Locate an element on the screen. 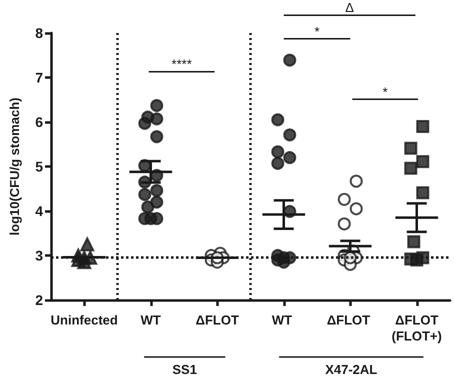 Image resolution: width=454 pixels, height=379 pixels. y-tick-label: 4 is located at coordinates (39, 211).